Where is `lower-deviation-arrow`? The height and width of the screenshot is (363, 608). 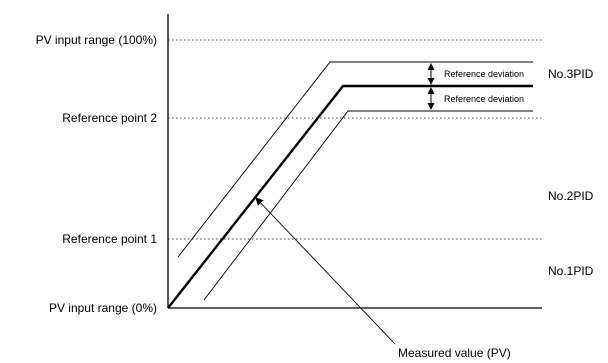
lower-deviation-arrow is located at coordinates (431, 98).